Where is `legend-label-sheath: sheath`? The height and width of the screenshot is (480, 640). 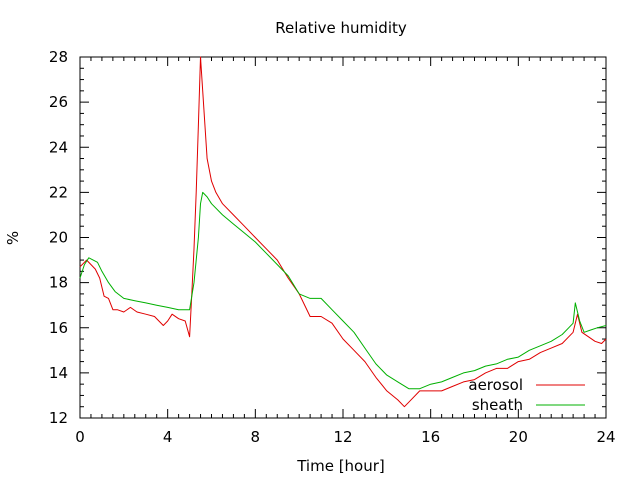 legend-label-sheath: sheath is located at coordinates (497, 405).